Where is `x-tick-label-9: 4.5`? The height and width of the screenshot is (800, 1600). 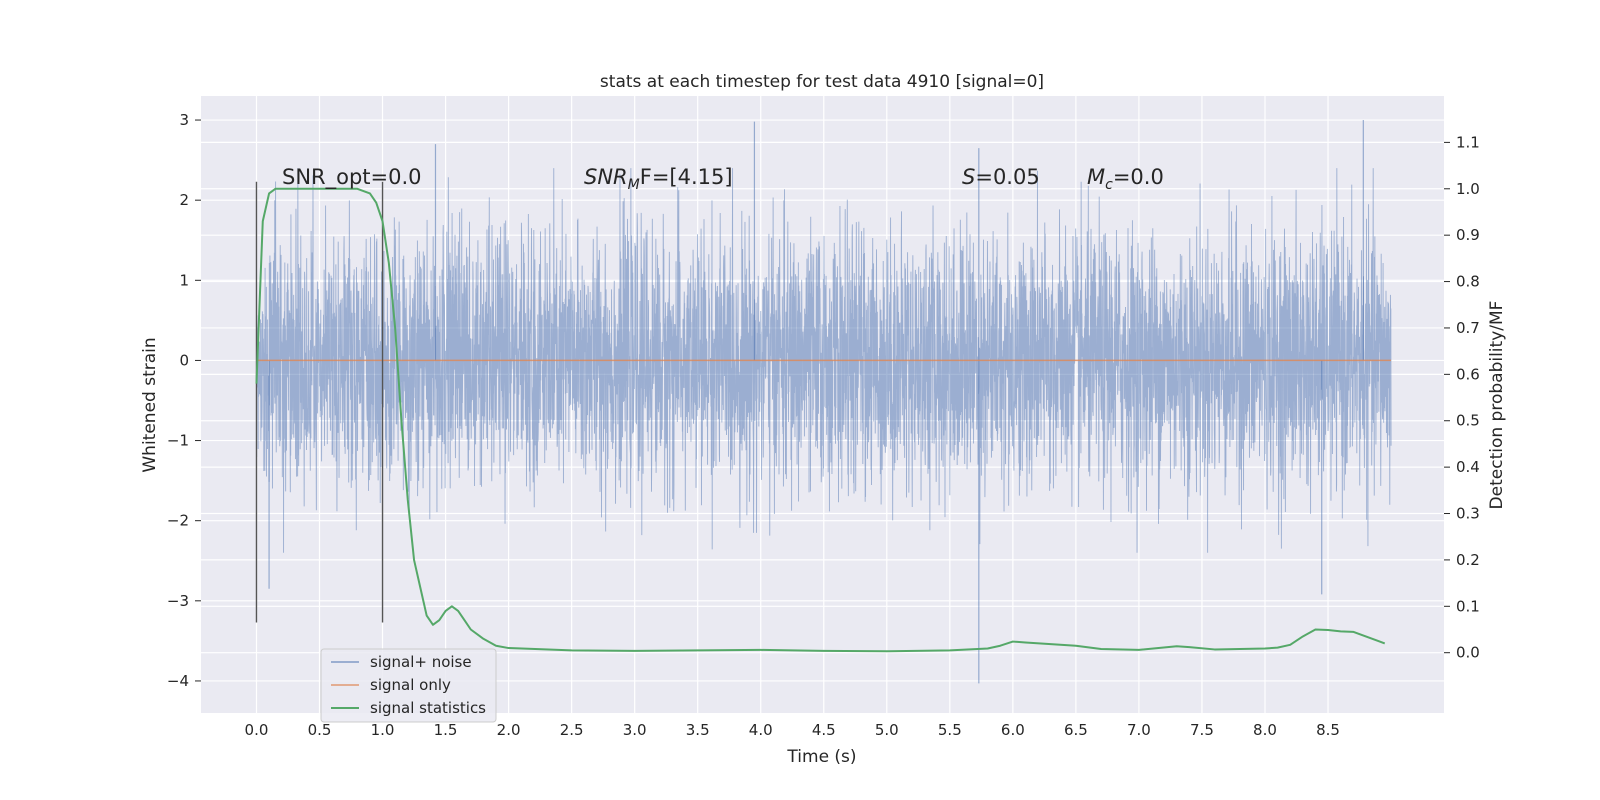 x-tick-label-9: 4.5 is located at coordinates (824, 730).